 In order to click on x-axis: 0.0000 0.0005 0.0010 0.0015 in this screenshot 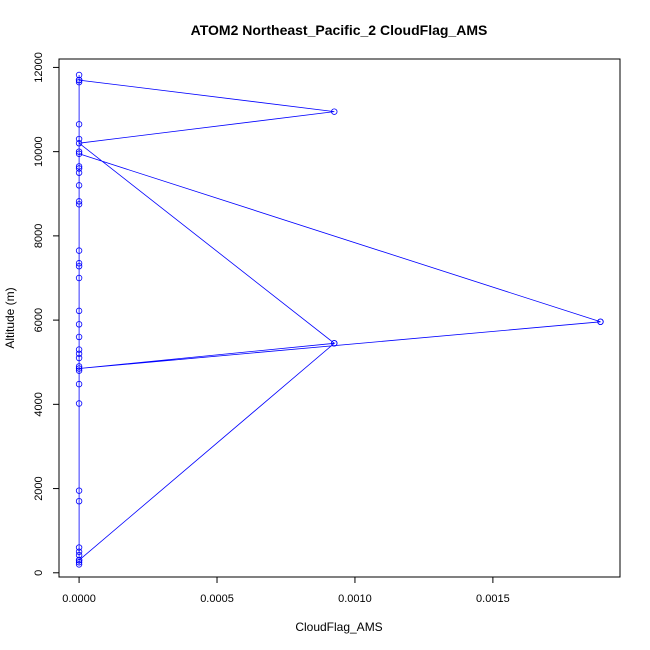, I will do `click(286, 590)`.